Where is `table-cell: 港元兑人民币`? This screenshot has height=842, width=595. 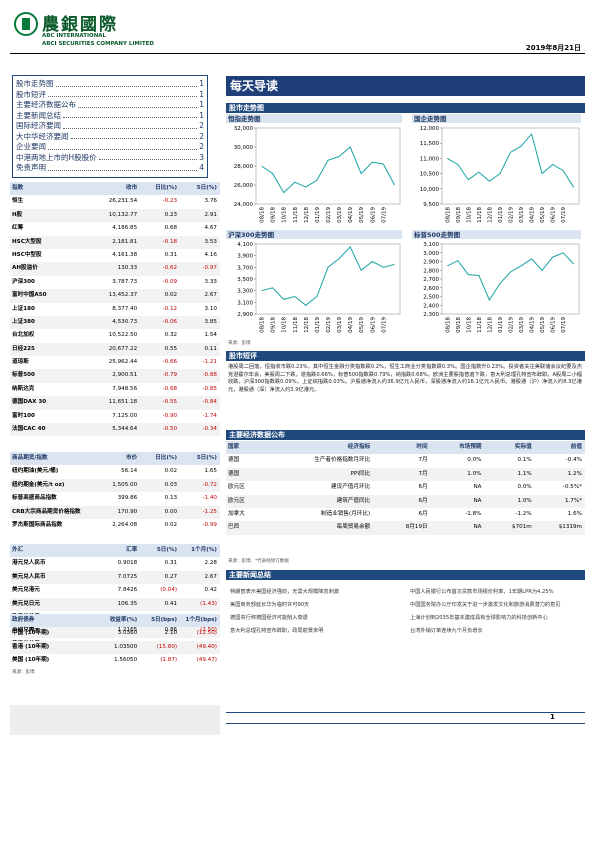 table-cell: 港元兑人民币 is located at coordinates (29, 563).